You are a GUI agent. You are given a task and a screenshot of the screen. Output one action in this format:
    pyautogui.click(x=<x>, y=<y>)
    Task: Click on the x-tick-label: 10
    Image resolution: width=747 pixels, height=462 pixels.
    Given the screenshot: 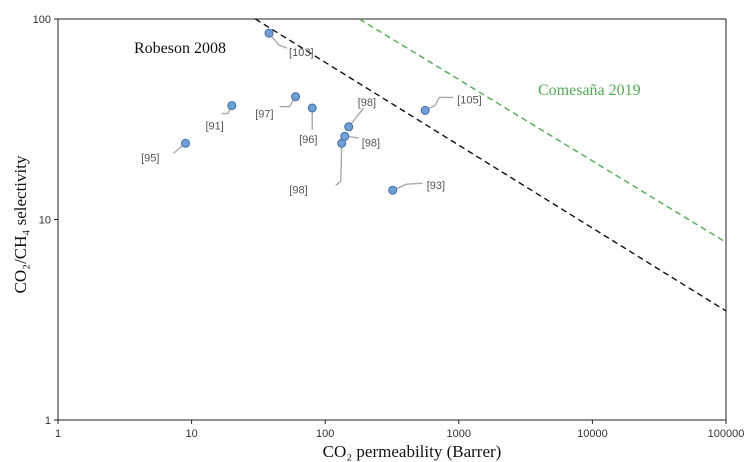 What is the action you would take?
    pyautogui.click(x=191, y=434)
    